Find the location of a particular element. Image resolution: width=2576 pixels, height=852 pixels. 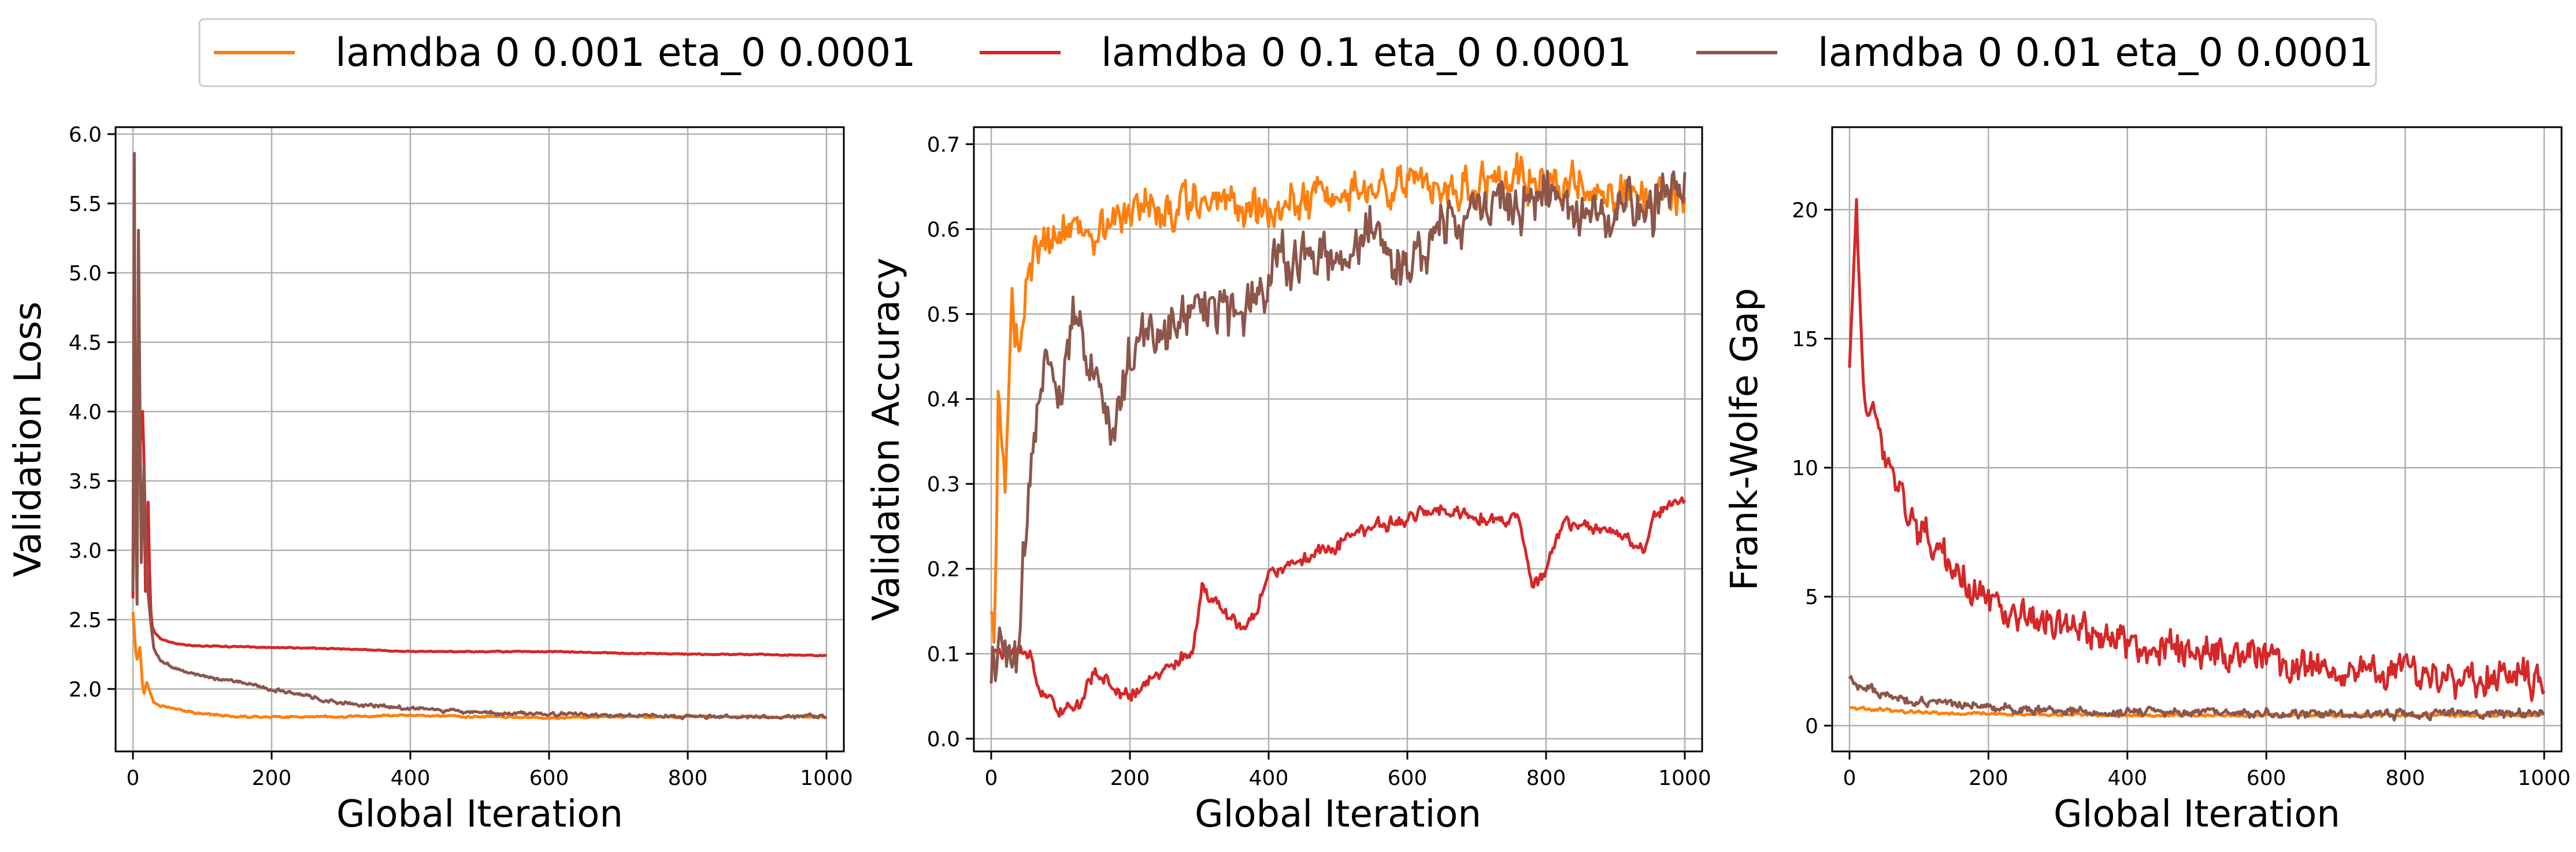

y-tick-label: 4.5 is located at coordinates (85, 343).